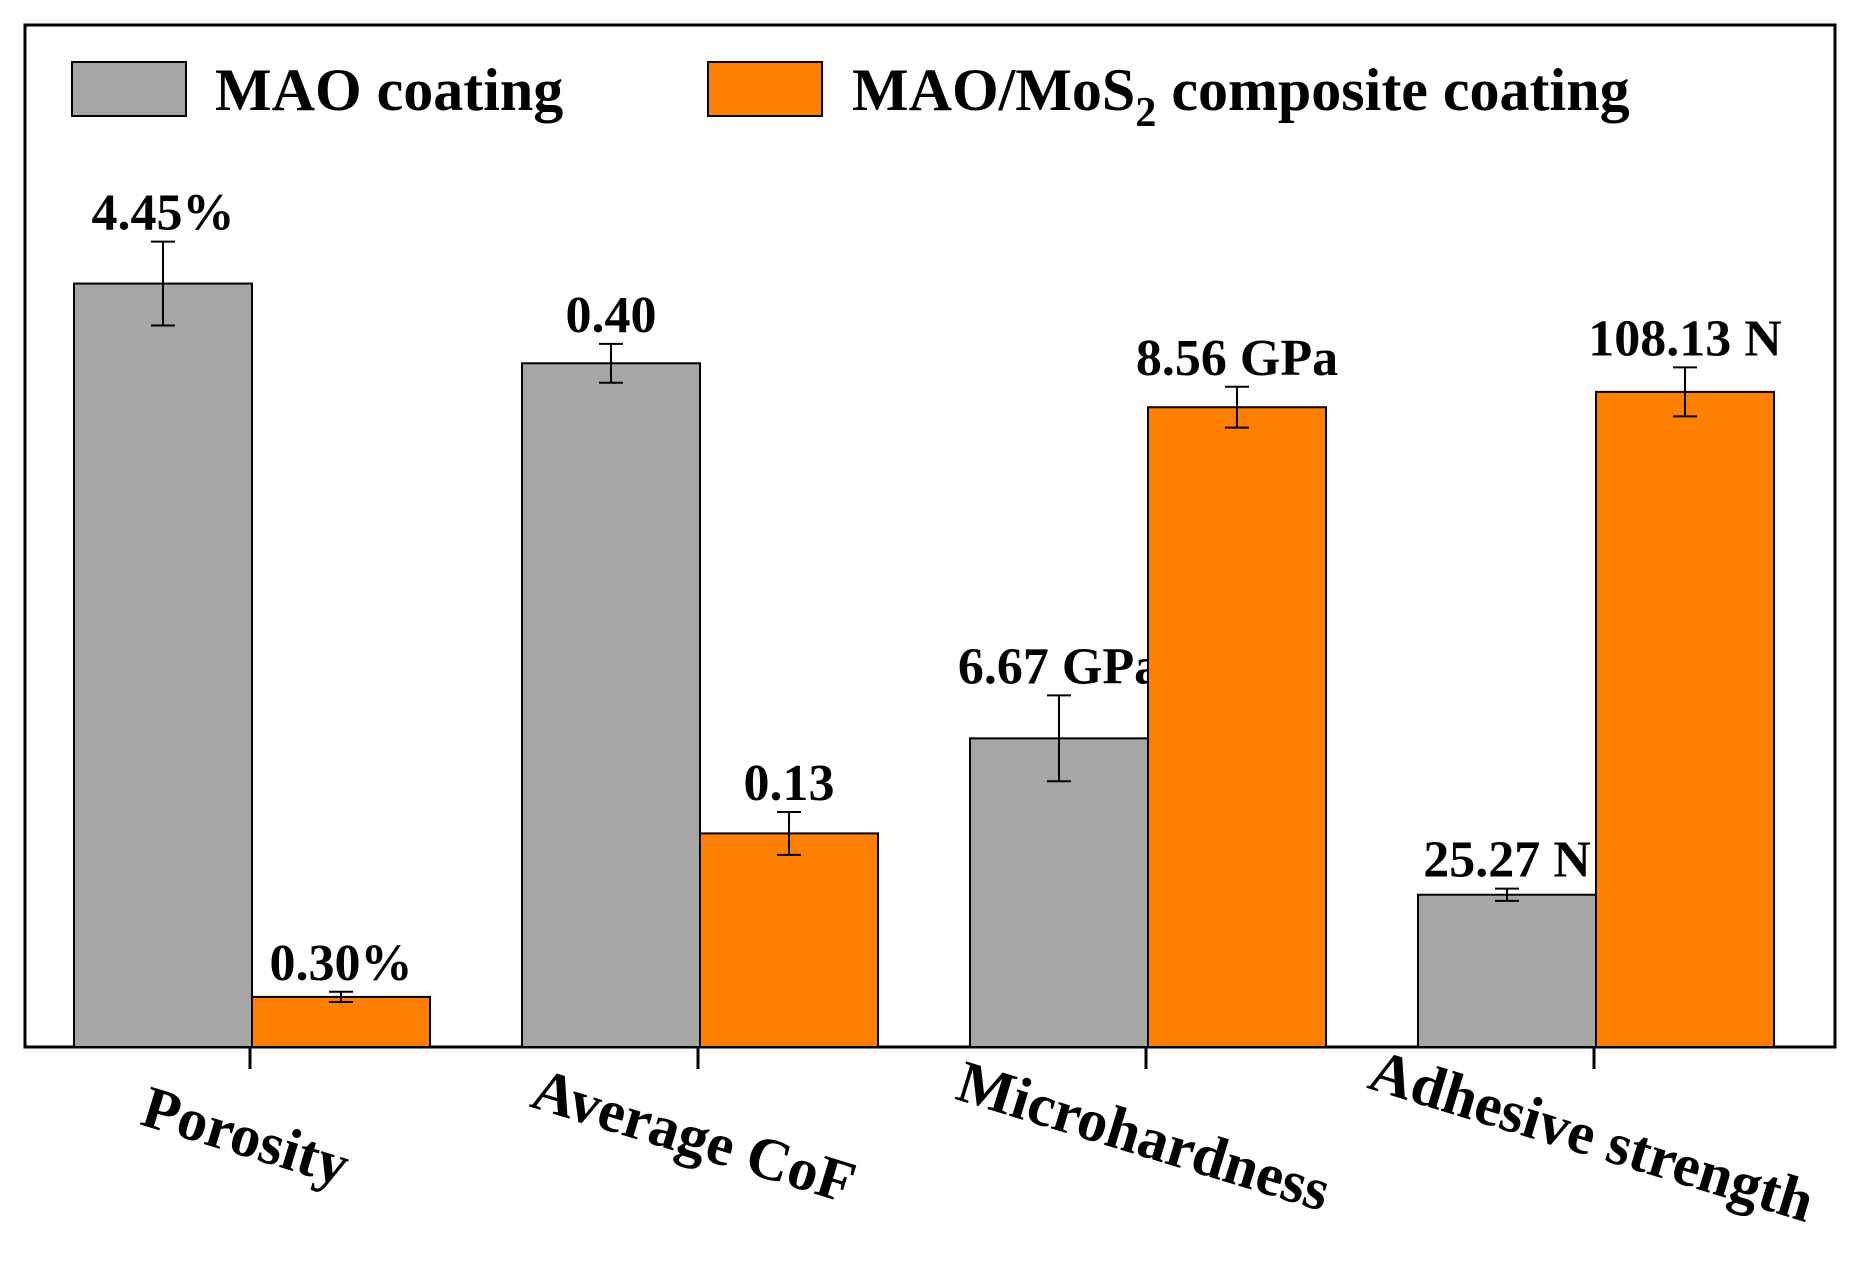  Describe the element at coordinates (341, 997) in the screenshot. I see `error-bar-composite-porosity` at that location.